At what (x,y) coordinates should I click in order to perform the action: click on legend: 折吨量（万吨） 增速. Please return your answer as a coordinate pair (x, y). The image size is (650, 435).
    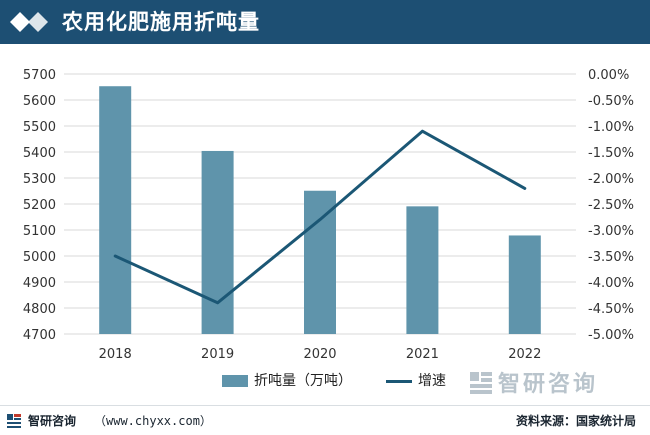
    Looking at the image, I should click on (235, 381).